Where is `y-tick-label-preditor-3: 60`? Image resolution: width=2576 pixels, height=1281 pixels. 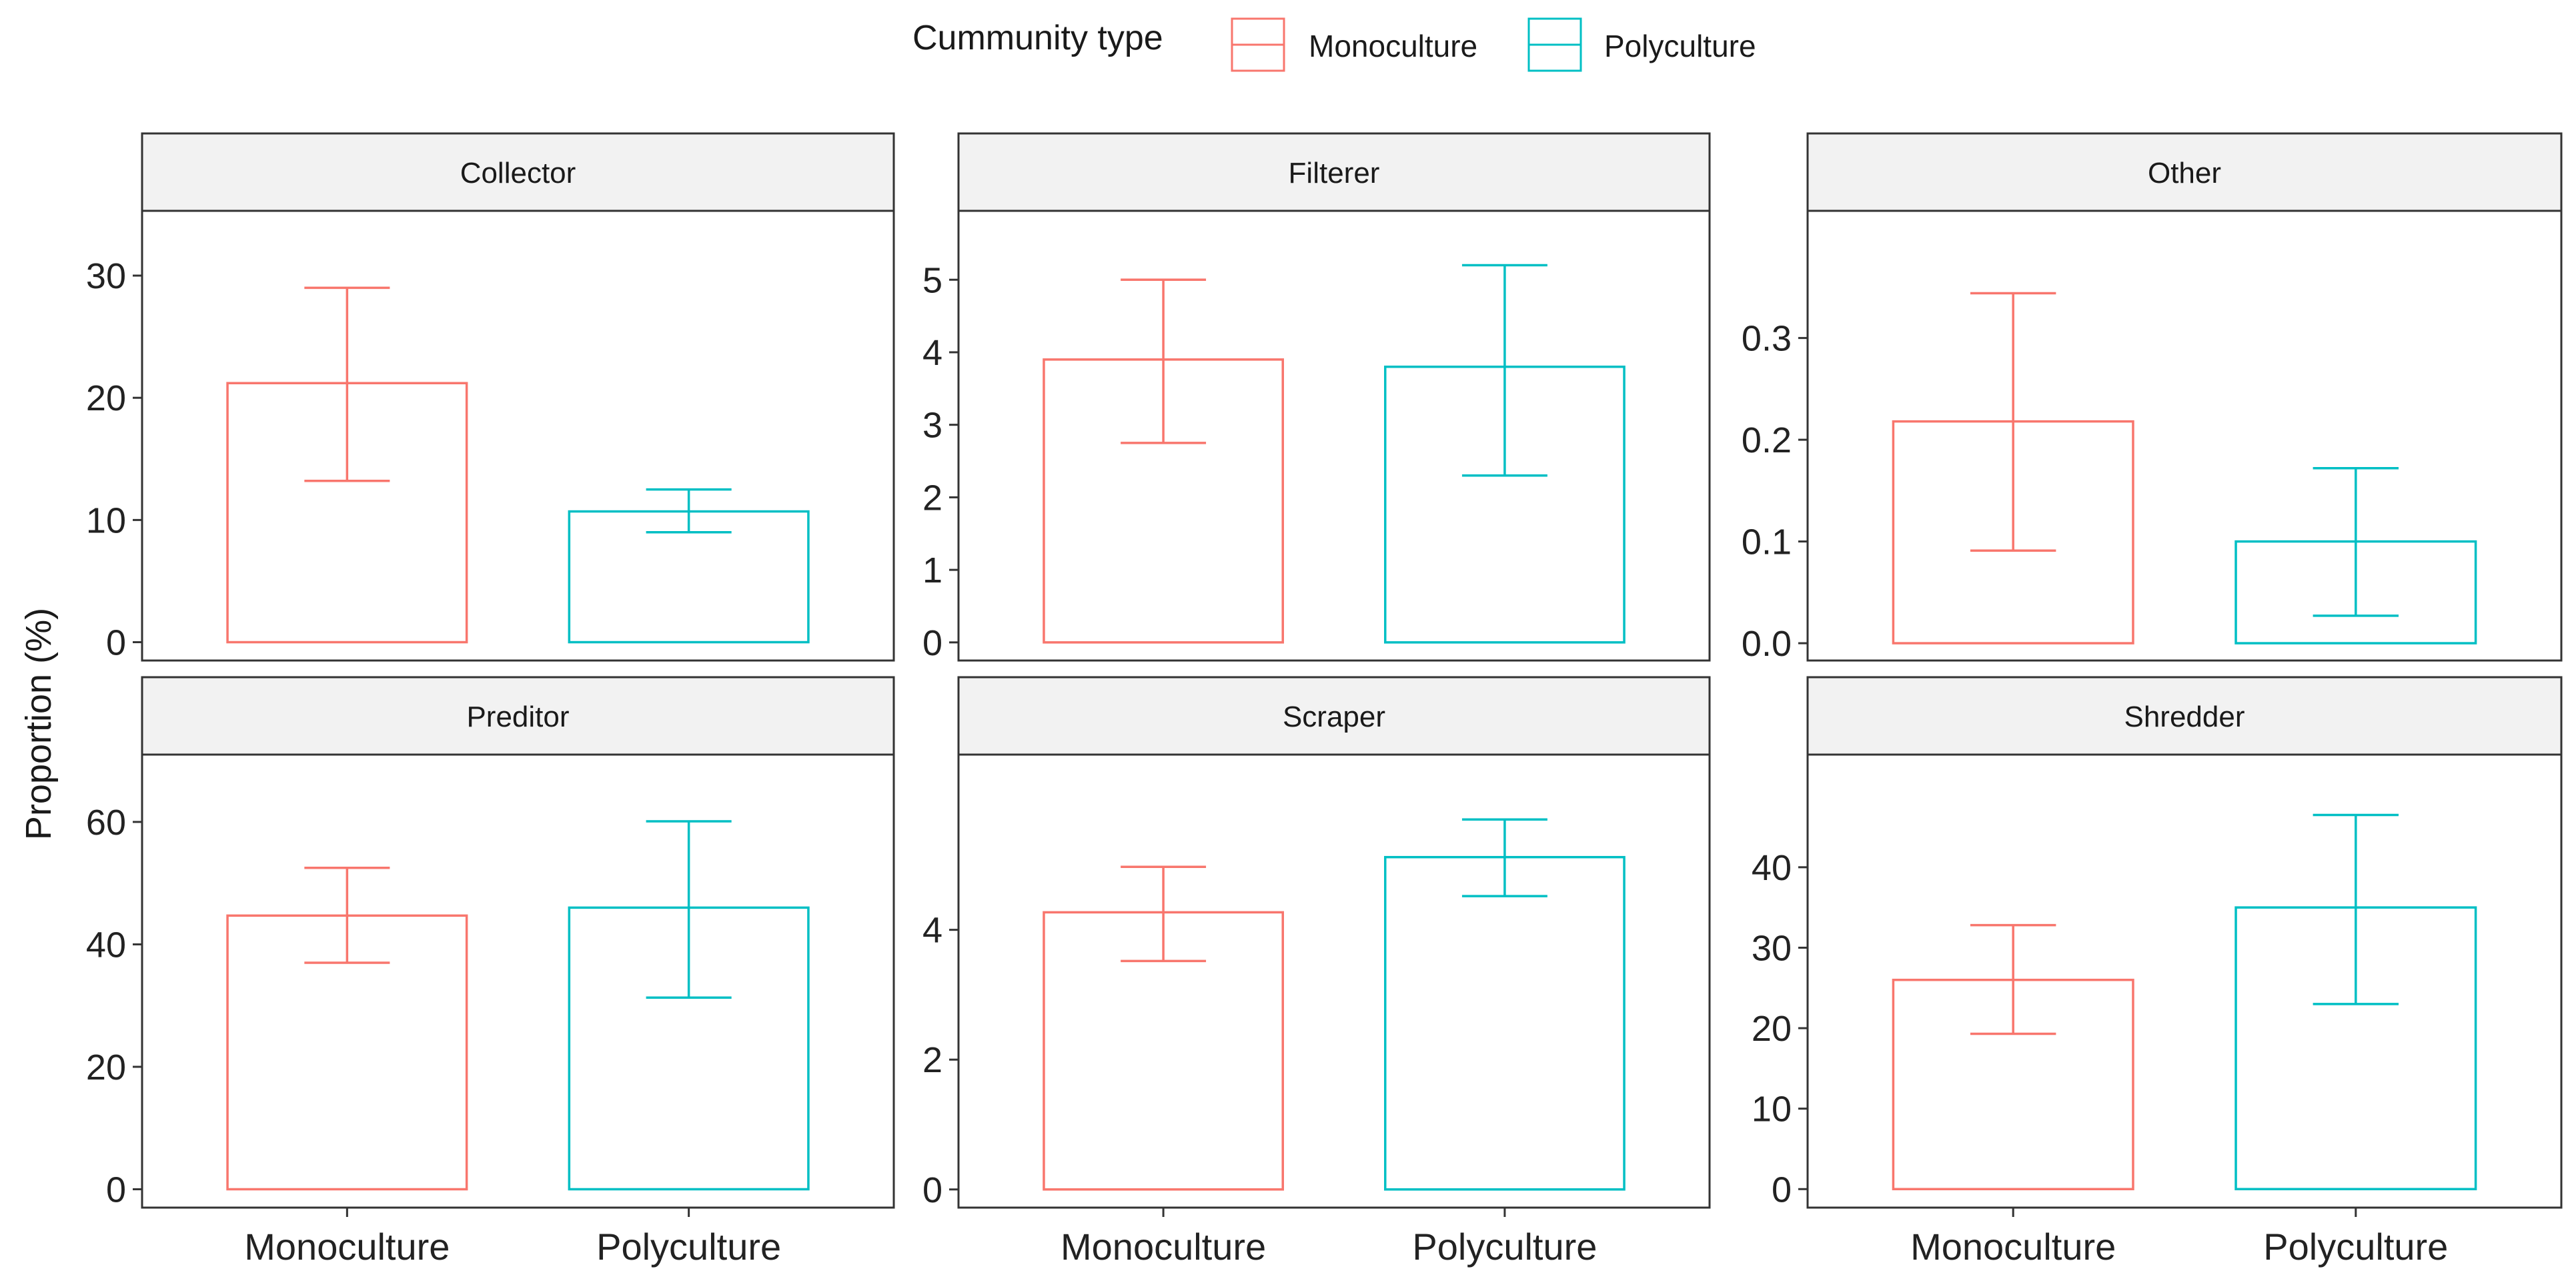 y-tick-label-preditor-3: 60 is located at coordinates (106, 823).